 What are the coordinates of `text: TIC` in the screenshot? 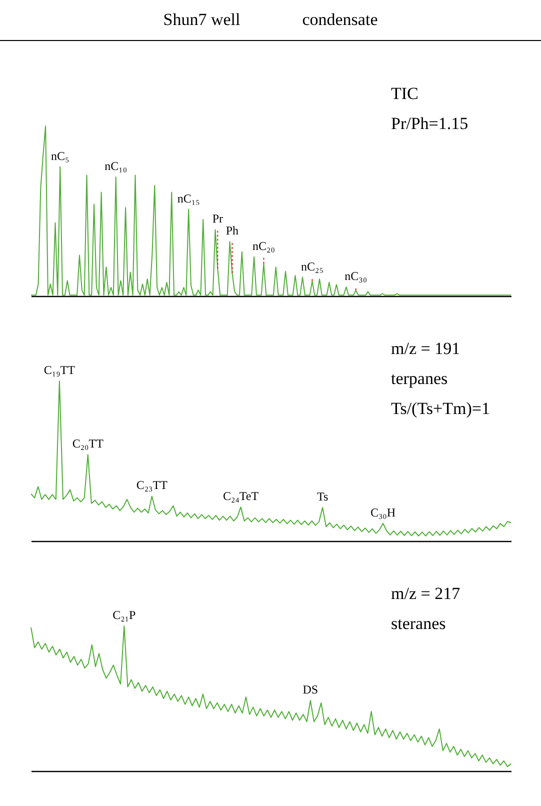 It's located at (404, 93).